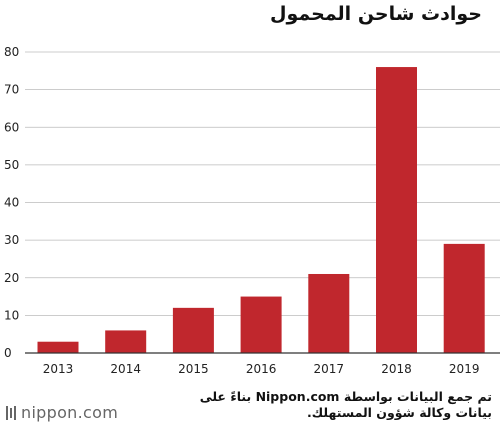  Describe the element at coordinates (11, 52) in the screenshot. I see `y-tick-label: 80` at that location.